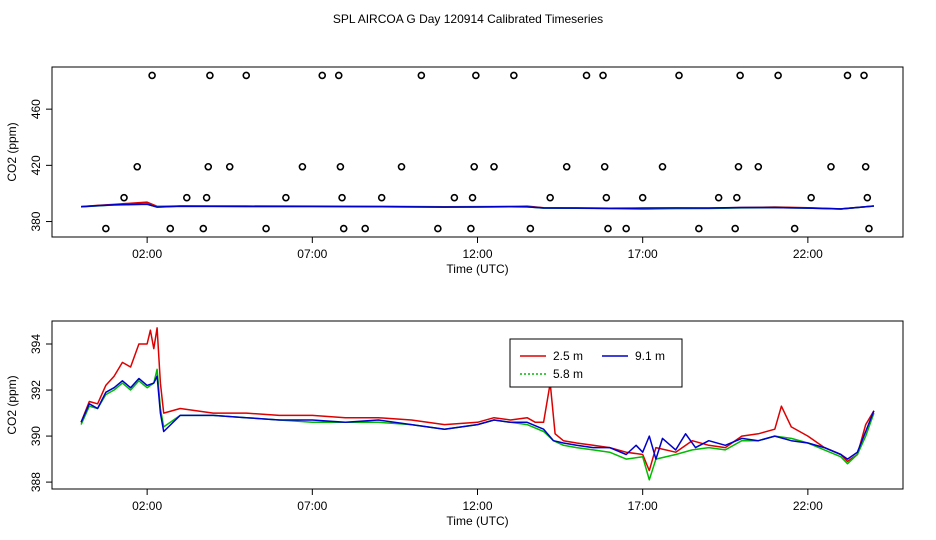 The image size is (936, 540). Describe the element at coordinates (568, 374) in the screenshot. I see `legend-label: 5.8 m` at that location.